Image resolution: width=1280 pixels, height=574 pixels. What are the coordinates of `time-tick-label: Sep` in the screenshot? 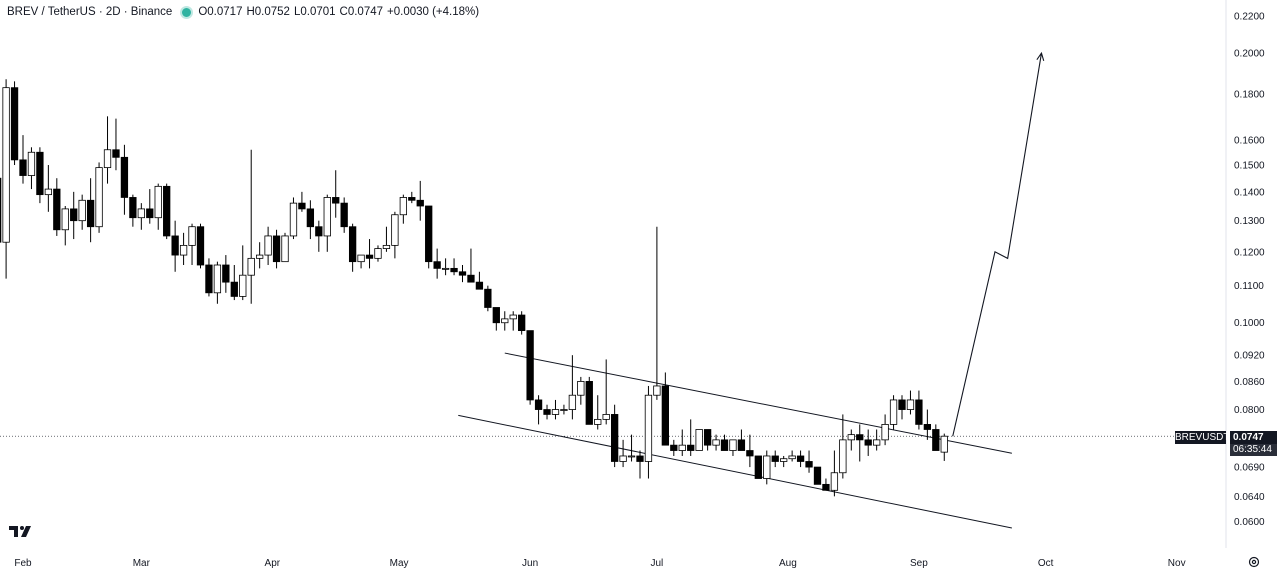 It's located at (919, 563).